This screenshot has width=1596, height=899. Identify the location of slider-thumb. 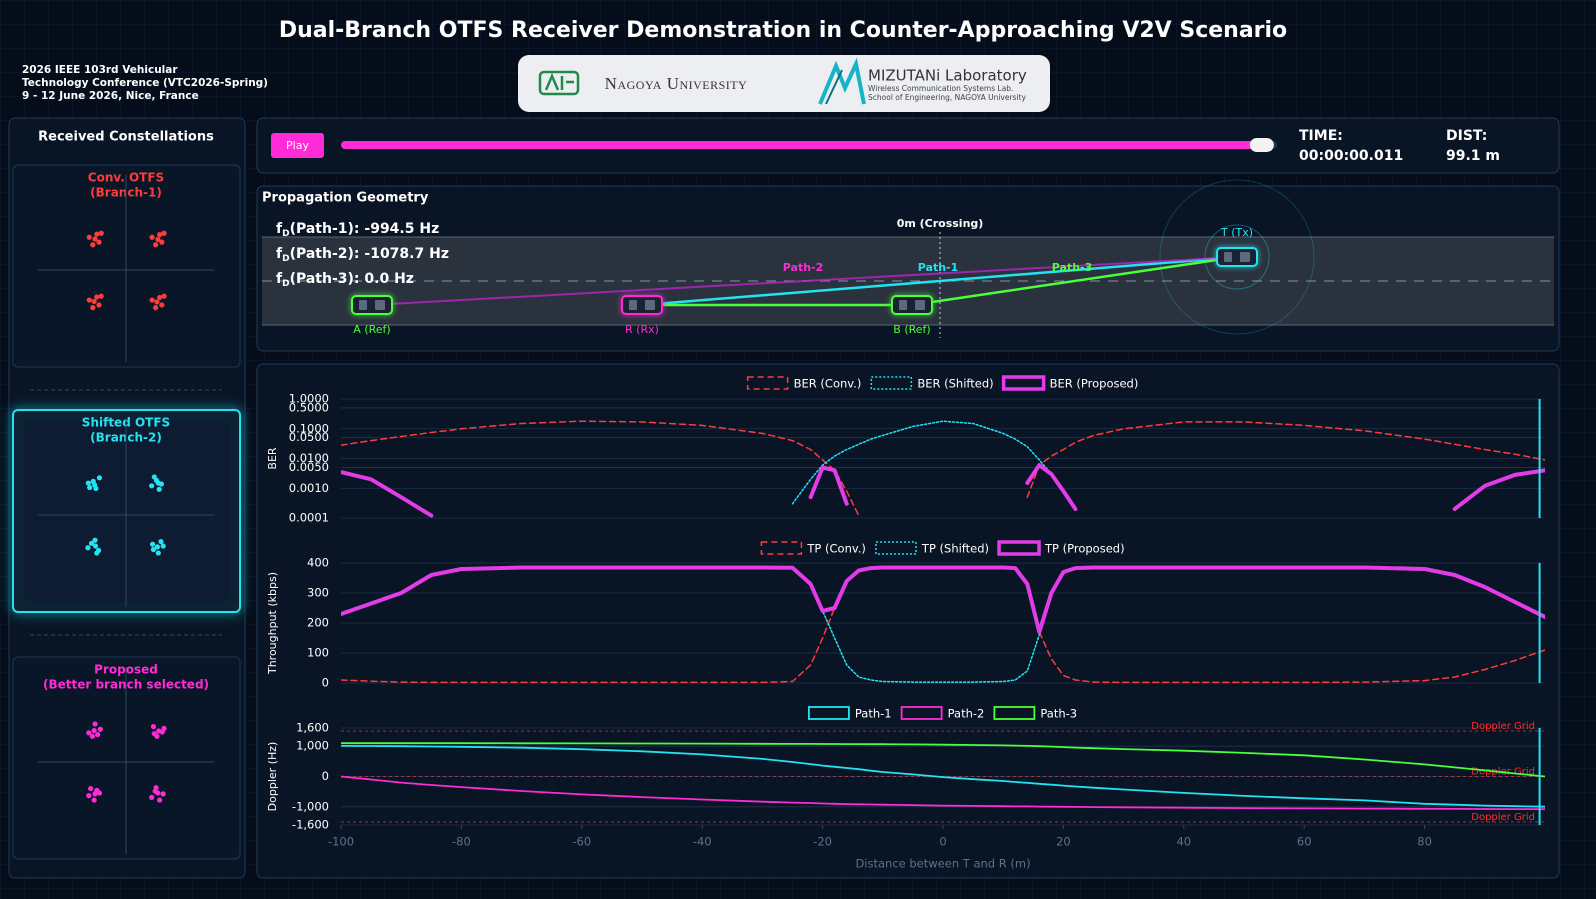
(1261, 145).